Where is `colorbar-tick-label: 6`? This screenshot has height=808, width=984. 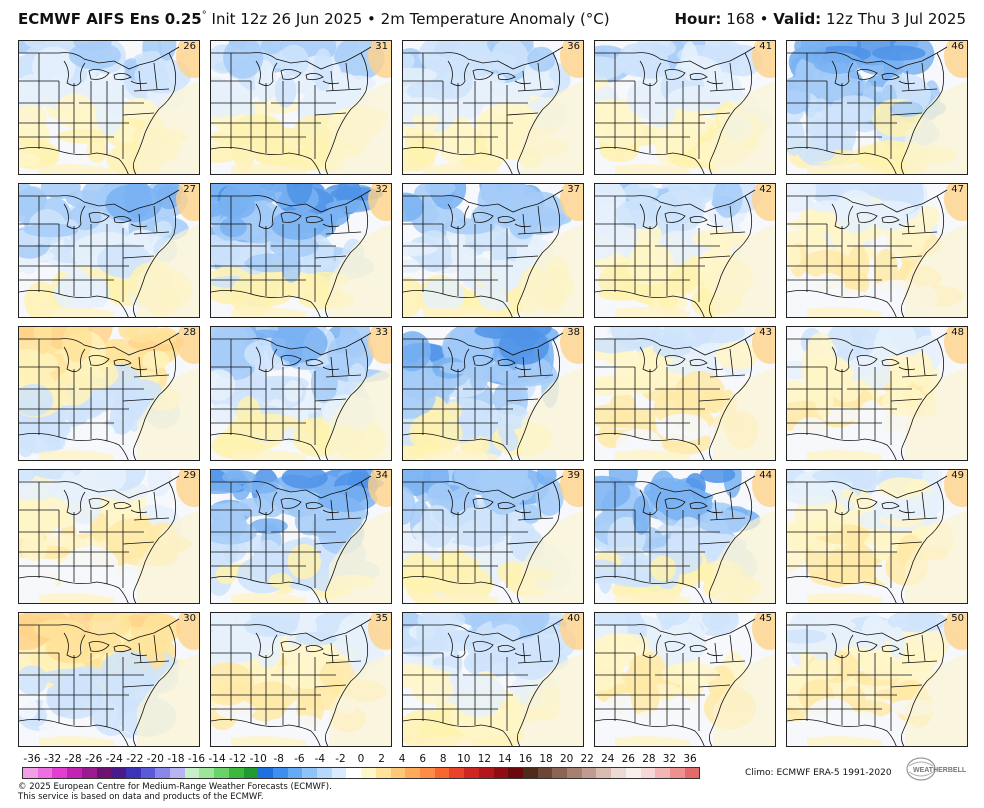 colorbar-tick-label: 6 is located at coordinates (423, 759).